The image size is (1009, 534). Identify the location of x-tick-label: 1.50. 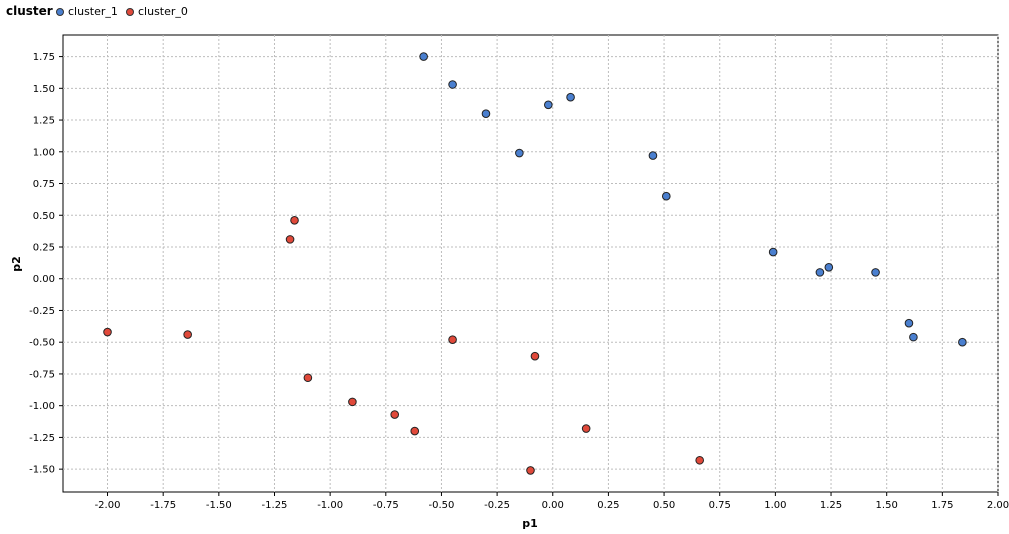
(887, 505).